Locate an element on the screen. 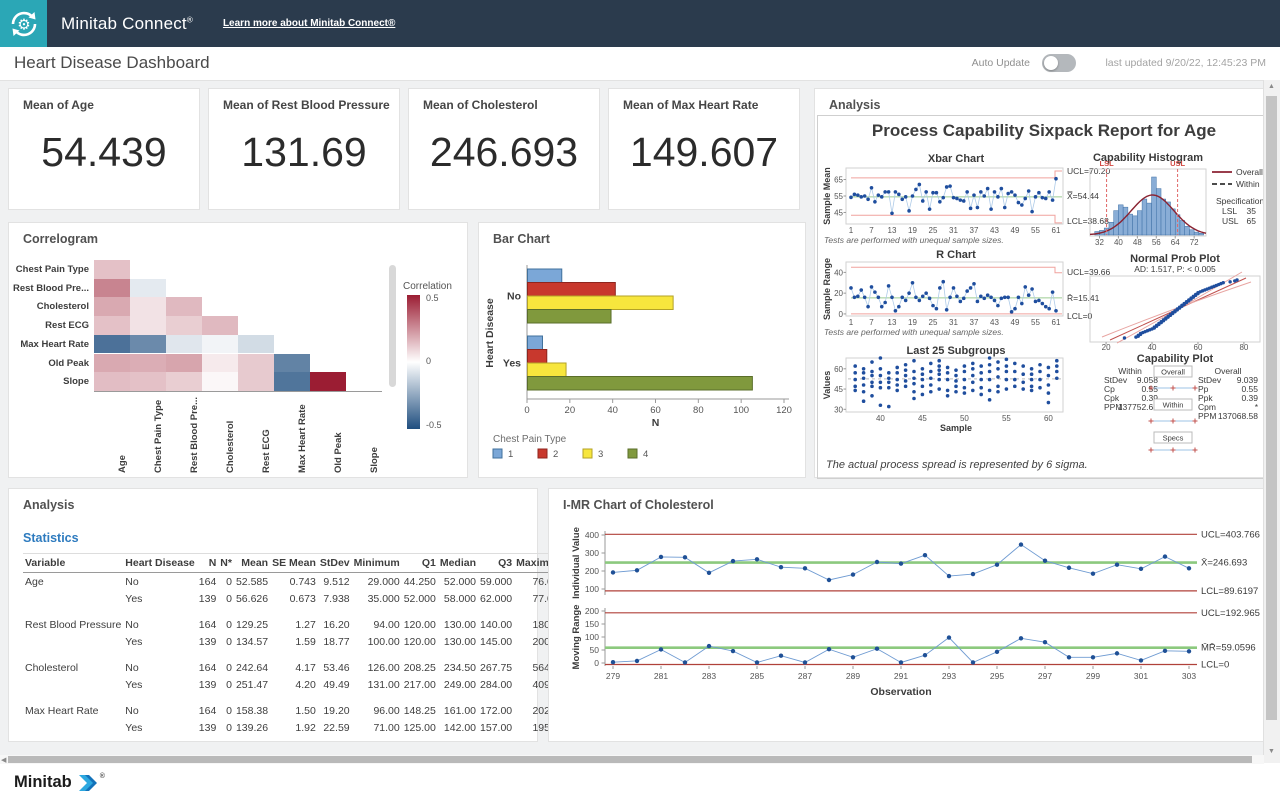 The width and height of the screenshot is (1280, 802). legend-swatch is located at coordinates (632, 453).